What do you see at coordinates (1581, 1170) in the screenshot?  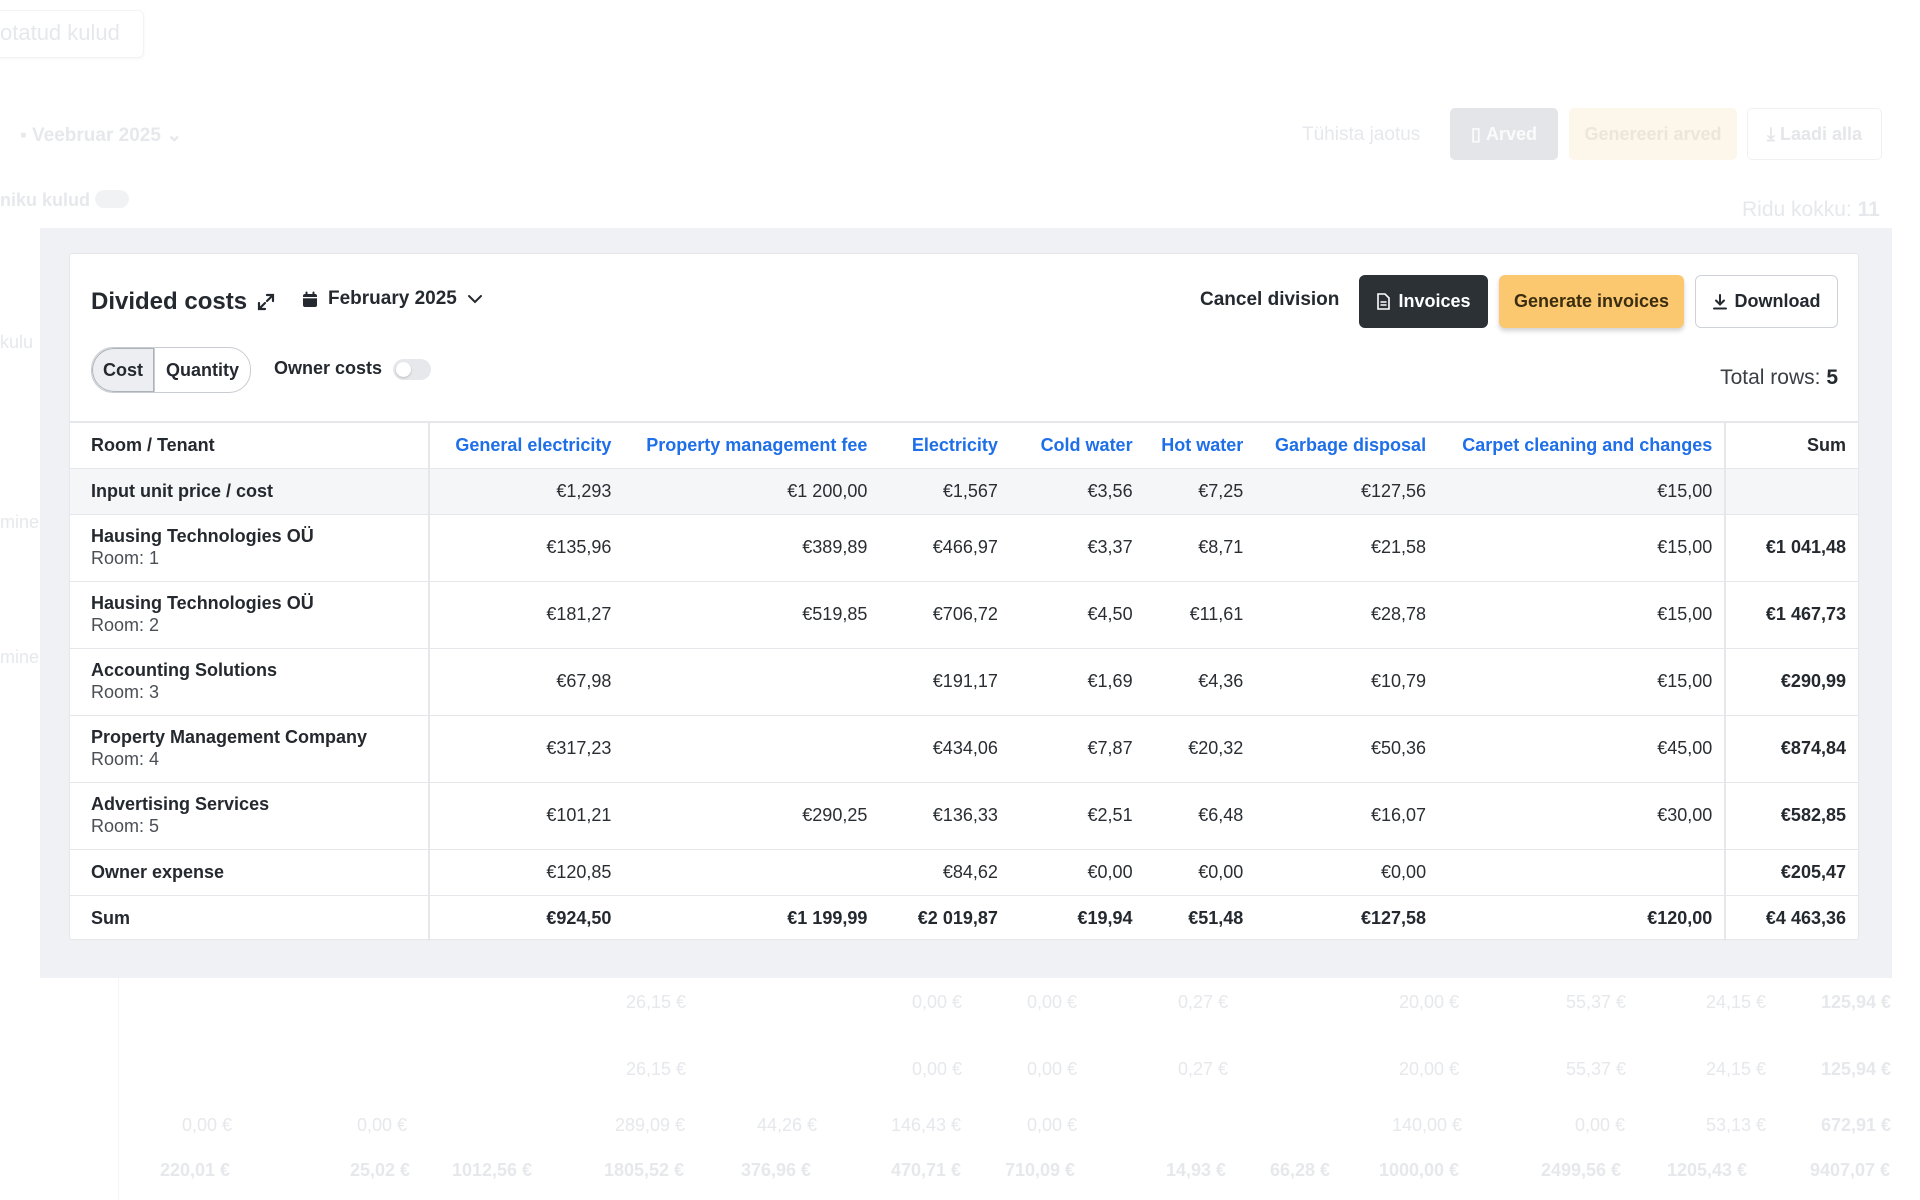 I see `background-cell: 2499,56 €` at bounding box center [1581, 1170].